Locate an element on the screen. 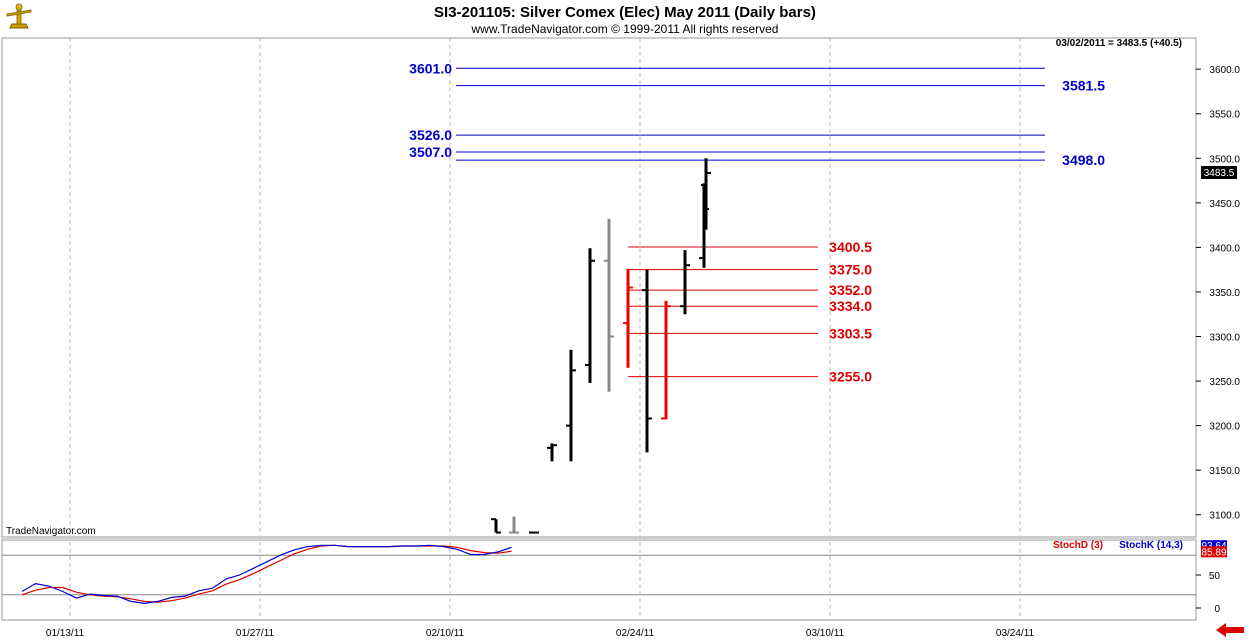 This screenshot has height=643, width=1250. date-tick-label: 02/10/11 is located at coordinates (445, 633).